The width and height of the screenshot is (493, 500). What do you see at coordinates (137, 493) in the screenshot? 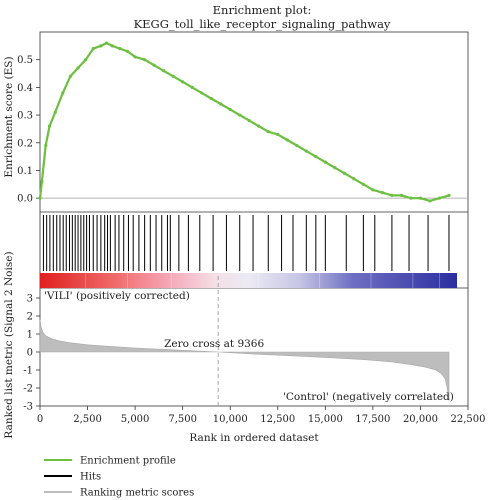
I see `legend-label: Ranking metric scores` at bounding box center [137, 493].